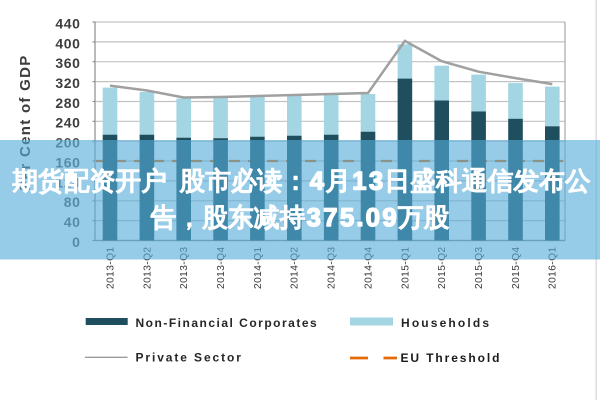 This screenshot has width=600, height=400. I want to click on svg-text: EU Threshold, so click(451, 358).